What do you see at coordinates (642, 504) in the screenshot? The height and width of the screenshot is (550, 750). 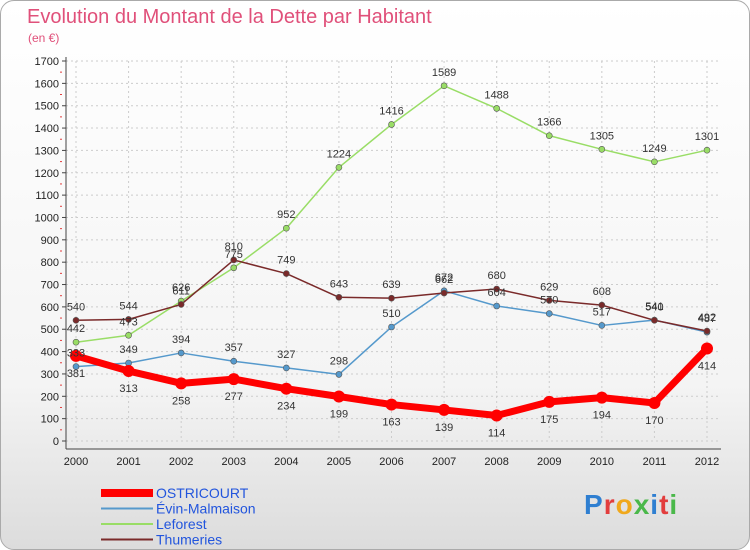 I see `logo-letter: x` at bounding box center [642, 504].